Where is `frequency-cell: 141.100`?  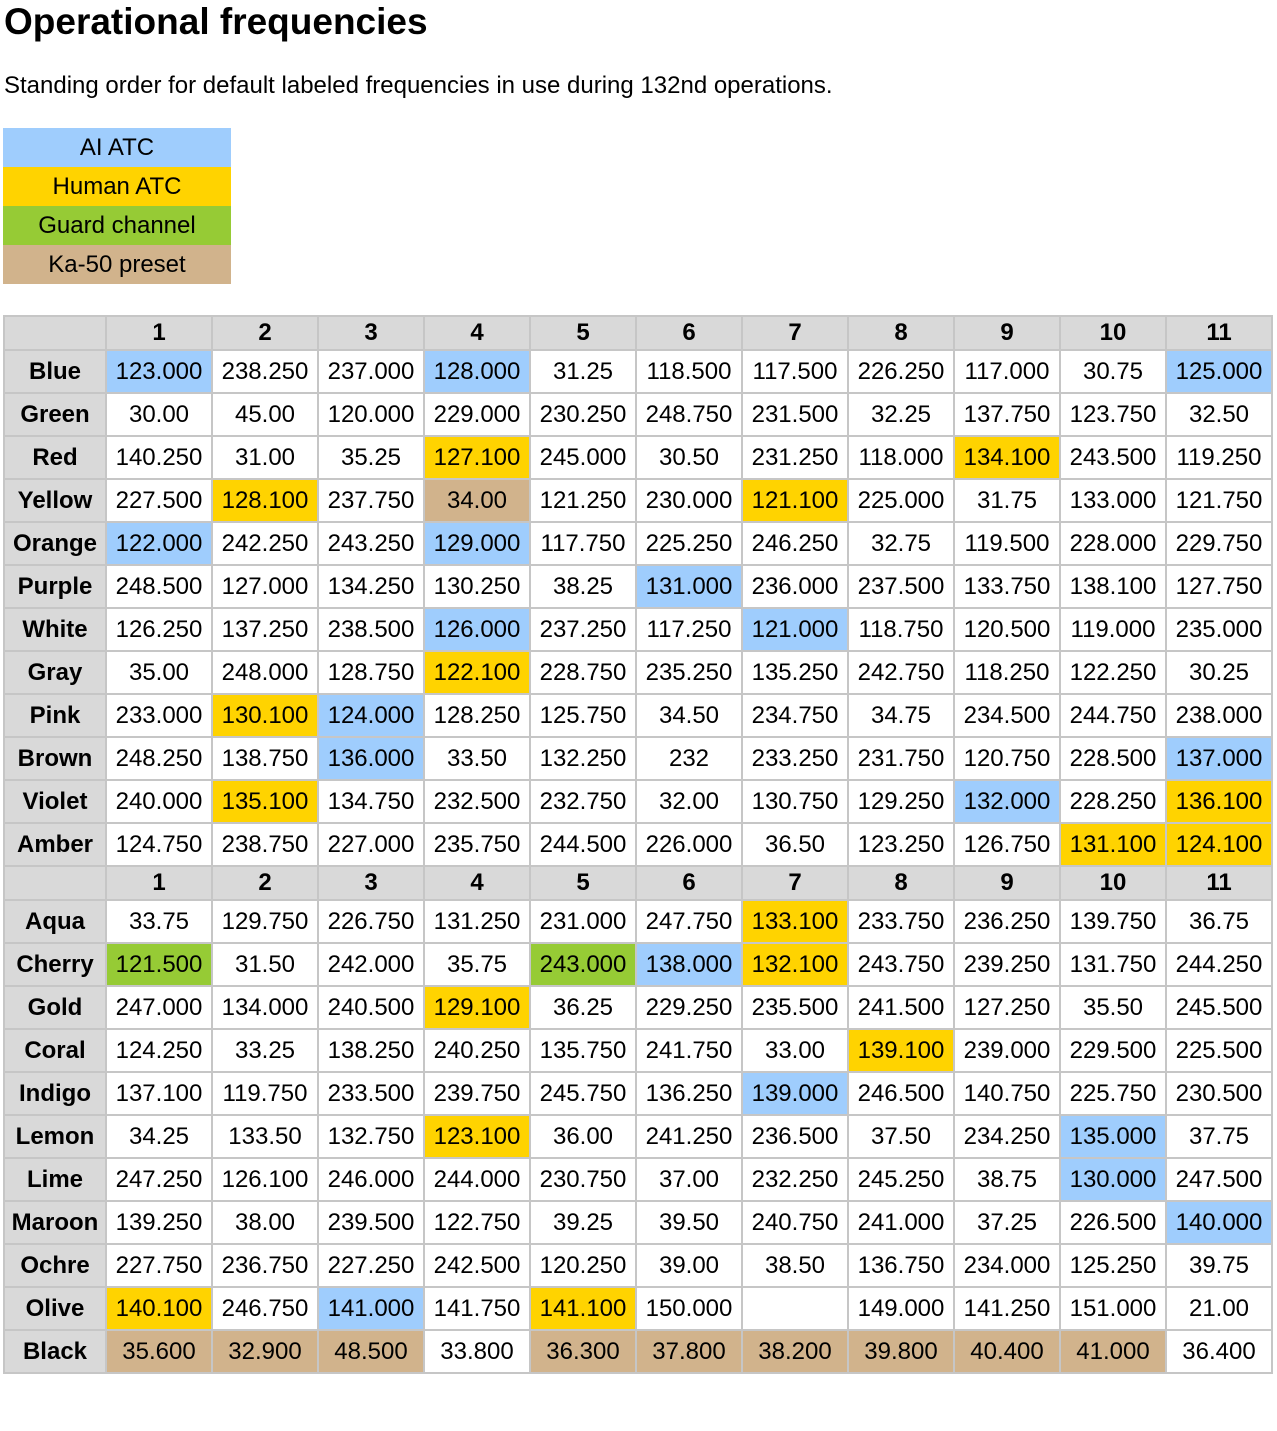 frequency-cell: 141.100 is located at coordinates (583, 1308).